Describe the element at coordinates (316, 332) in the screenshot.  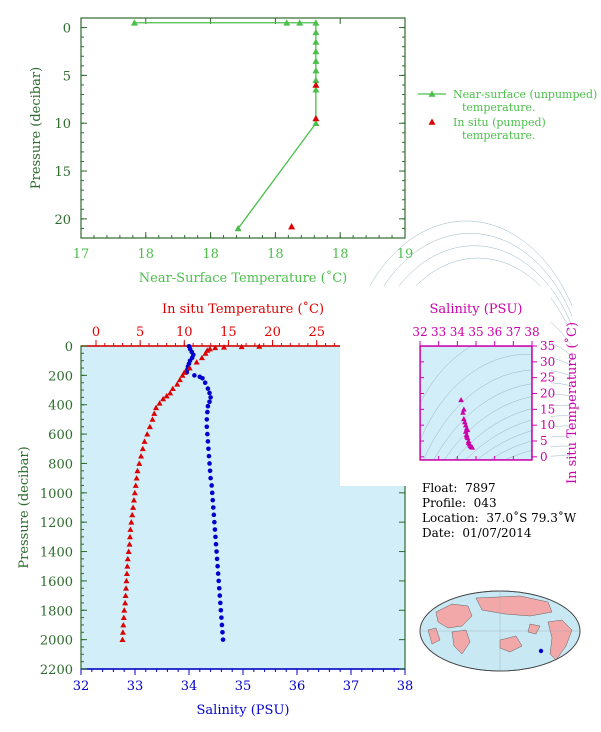
I see `temperature-tick-label: 25` at that location.